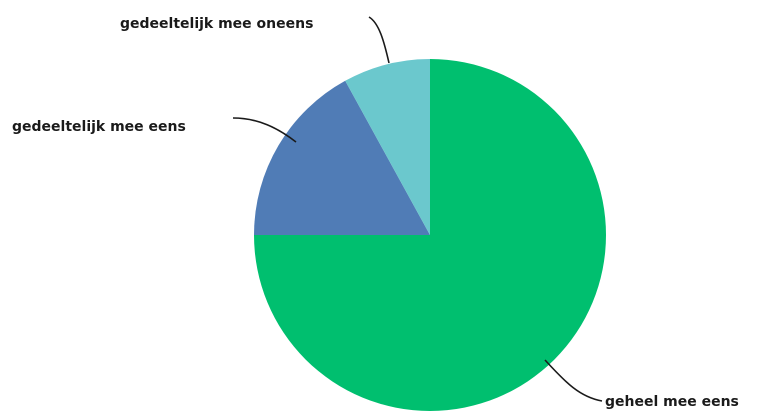 The width and height of the screenshot is (763, 412). Describe the element at coordinates (387, 147) in the screenshot. I see `pie-slice-gedeeltelijk-mee-oneens` at that location.